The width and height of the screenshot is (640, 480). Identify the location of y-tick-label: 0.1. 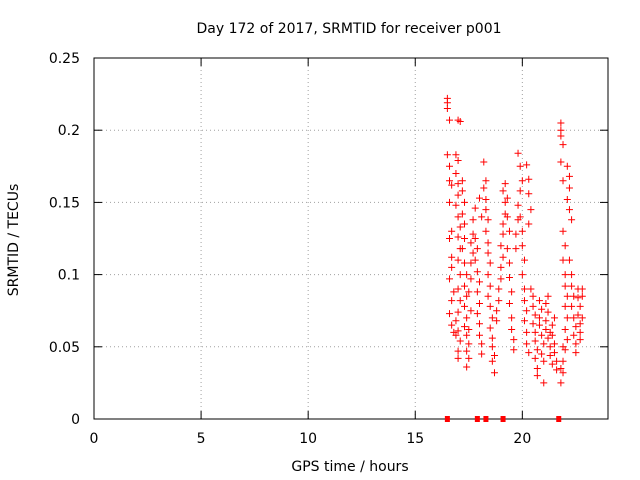
(69, 276).